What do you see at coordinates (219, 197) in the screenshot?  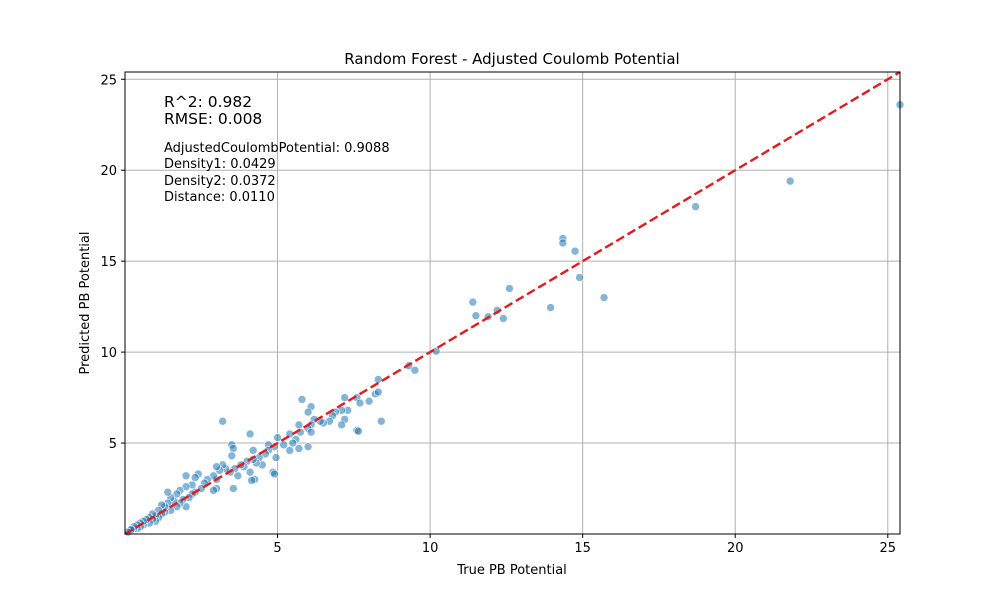 I see `importance-distance: Distance: 0.0110` at bounding box center [219, 197].